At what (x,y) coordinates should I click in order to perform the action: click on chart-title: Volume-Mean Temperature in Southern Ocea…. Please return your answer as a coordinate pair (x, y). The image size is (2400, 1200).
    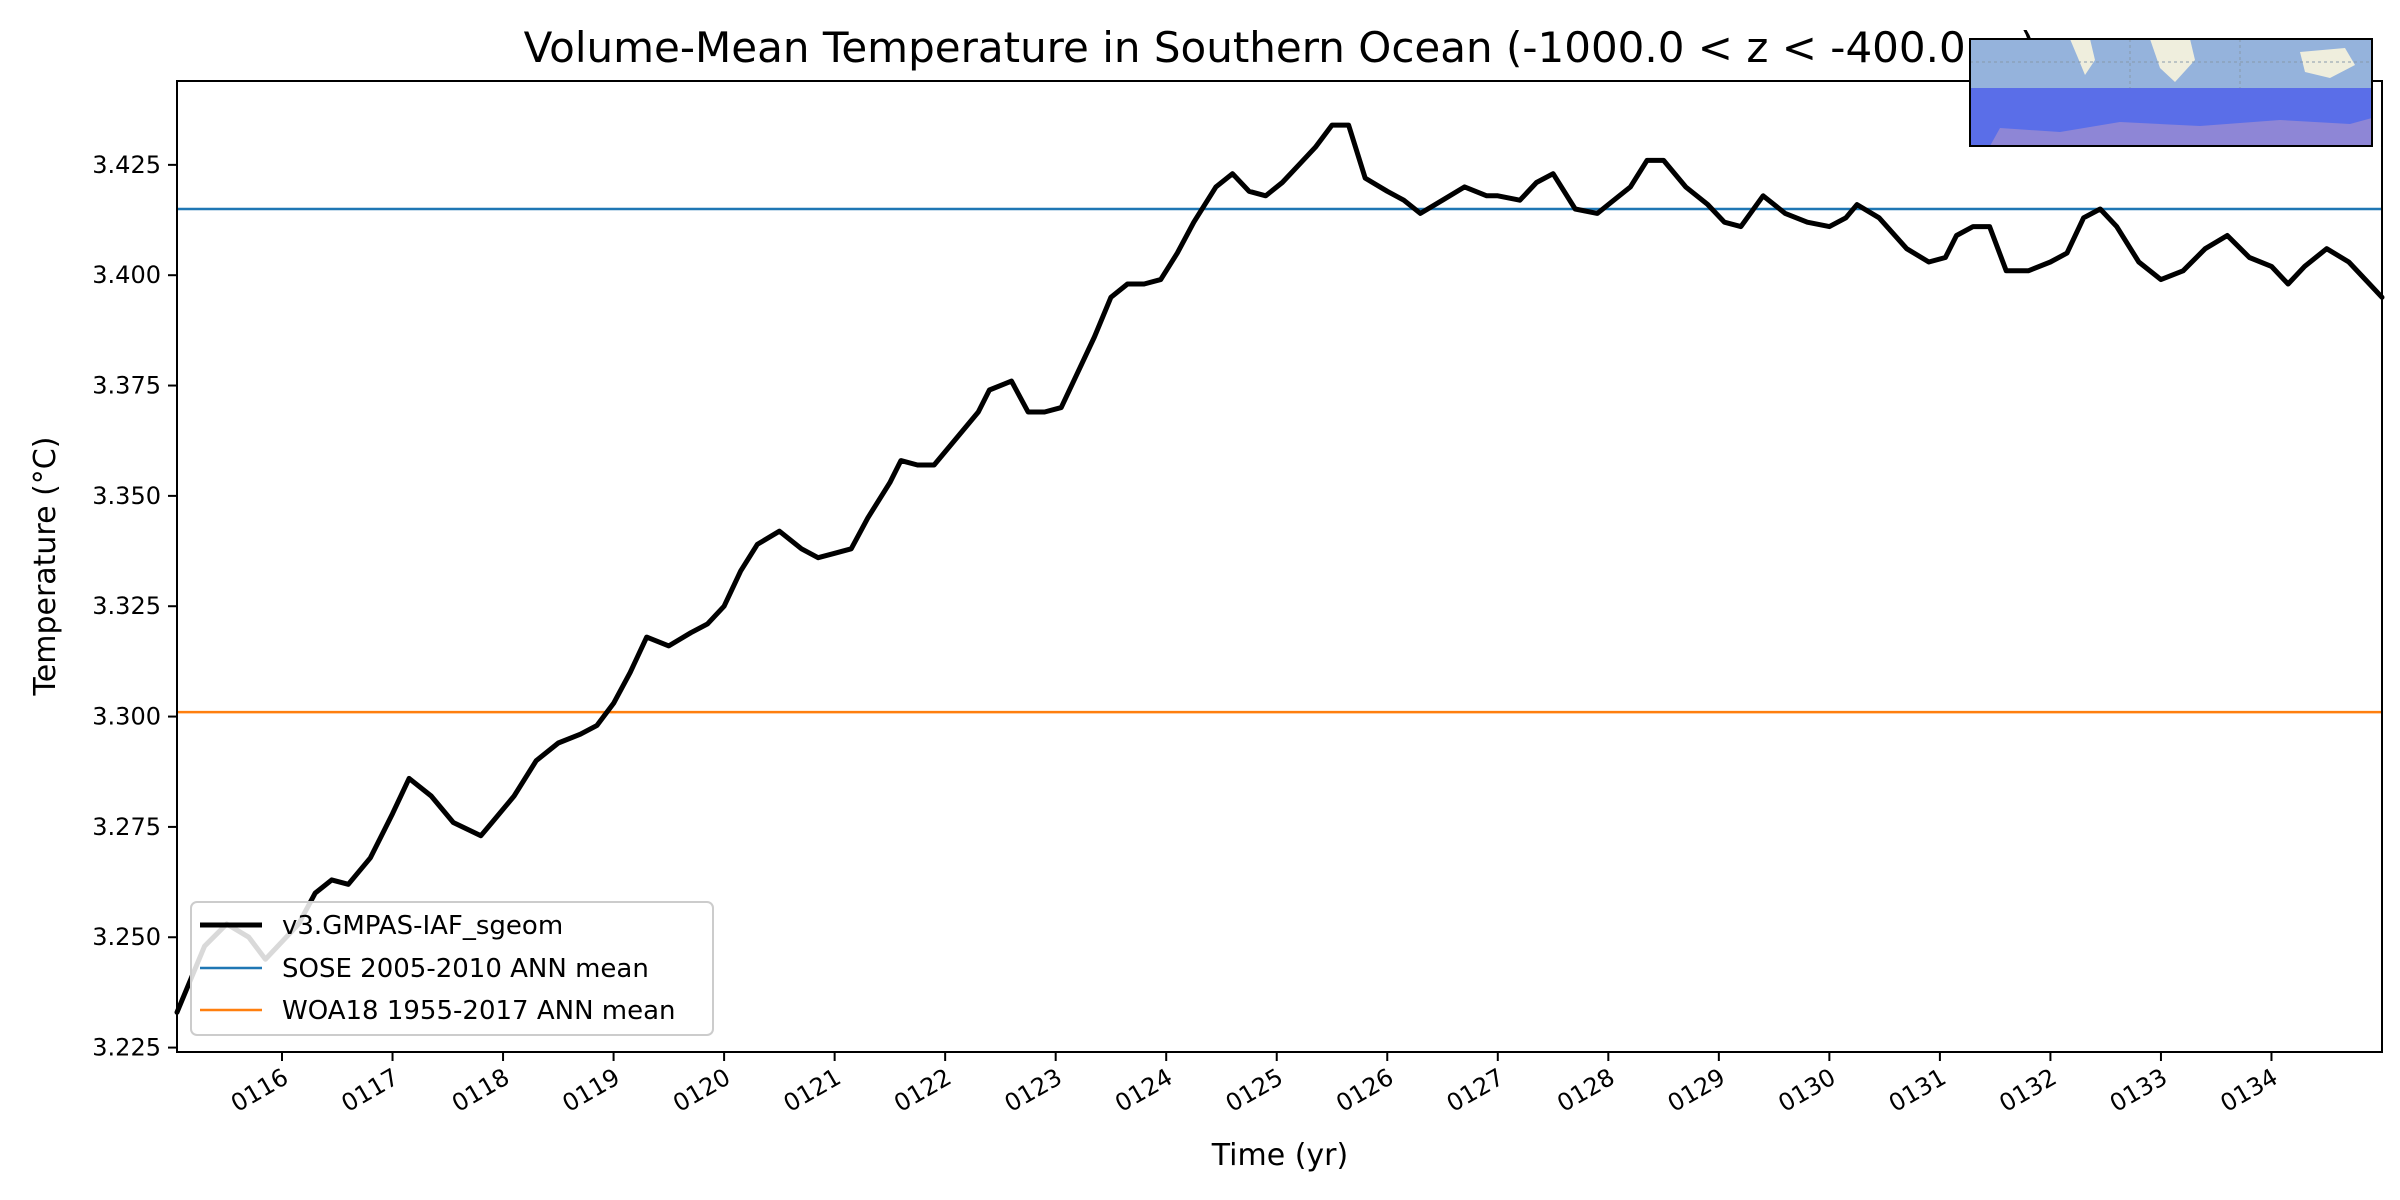
    Looking at the image, I should click on (1280, 47).